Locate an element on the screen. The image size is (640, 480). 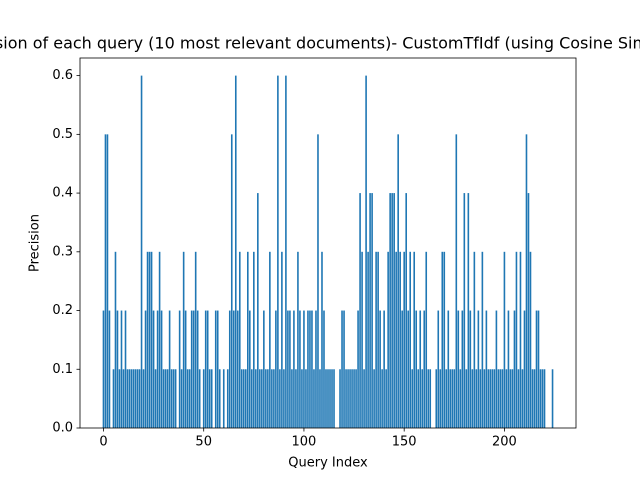
x-tick-label: 0 is located at coordinates (103, 442).